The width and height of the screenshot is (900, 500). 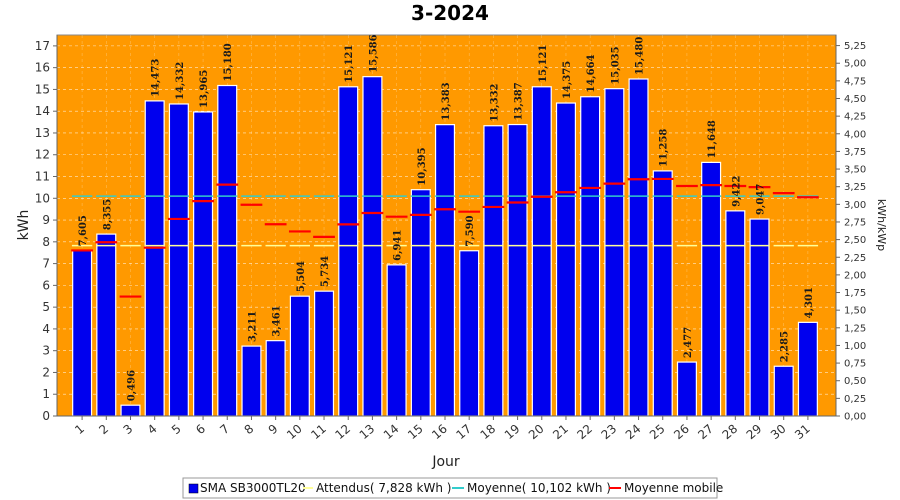 What do you see at coordinates (152, 430) in the screenshot?
I see `x-tick-label-day-4: 4` at bounding box center [152, 430].